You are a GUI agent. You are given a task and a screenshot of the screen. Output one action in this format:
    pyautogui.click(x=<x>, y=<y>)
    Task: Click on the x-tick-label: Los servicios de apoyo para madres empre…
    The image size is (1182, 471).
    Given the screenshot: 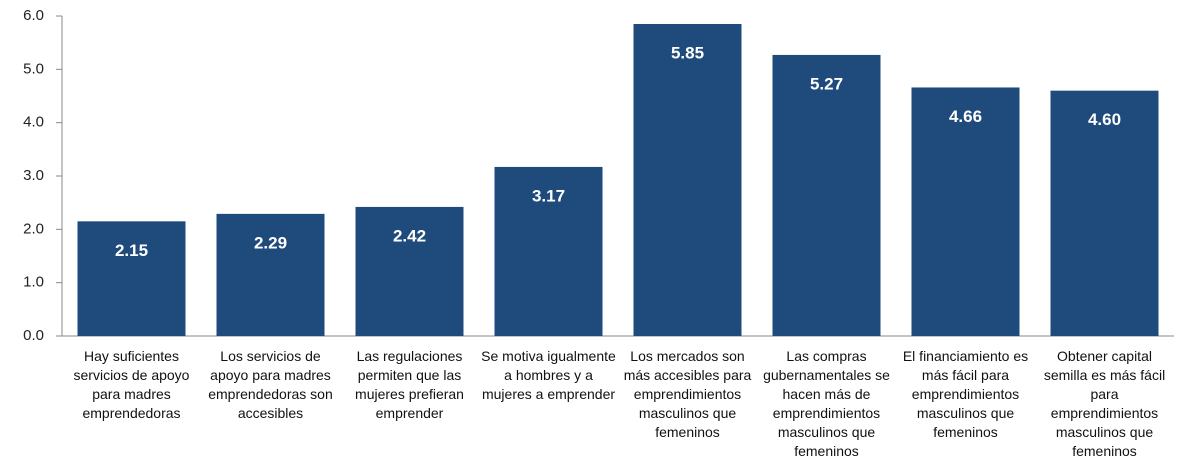 What is the action you would take?
    pyautogui.click(x=270, y=384)
    